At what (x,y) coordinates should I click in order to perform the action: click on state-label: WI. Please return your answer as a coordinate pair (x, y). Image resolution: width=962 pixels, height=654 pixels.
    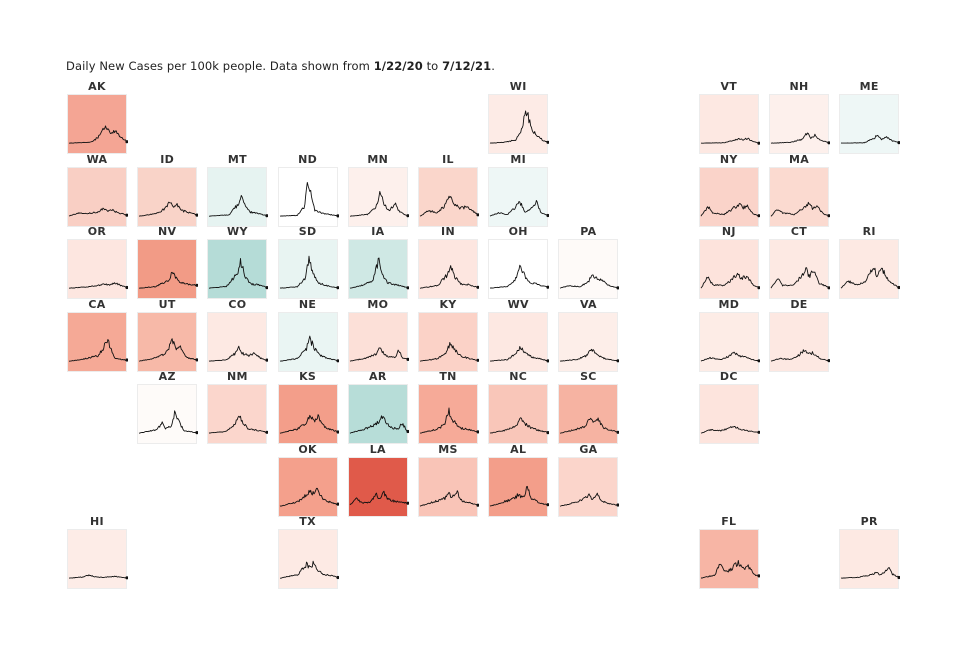
    Looking at the image, I should click on (518, 86).